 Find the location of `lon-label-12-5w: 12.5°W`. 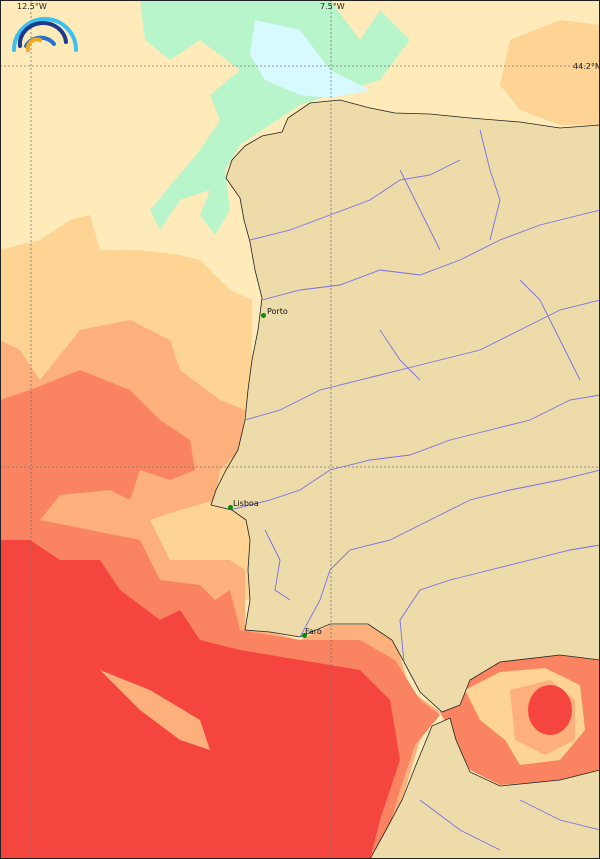

lon-label-12-5w: 12.5°W is located at coordinates (32, 6).